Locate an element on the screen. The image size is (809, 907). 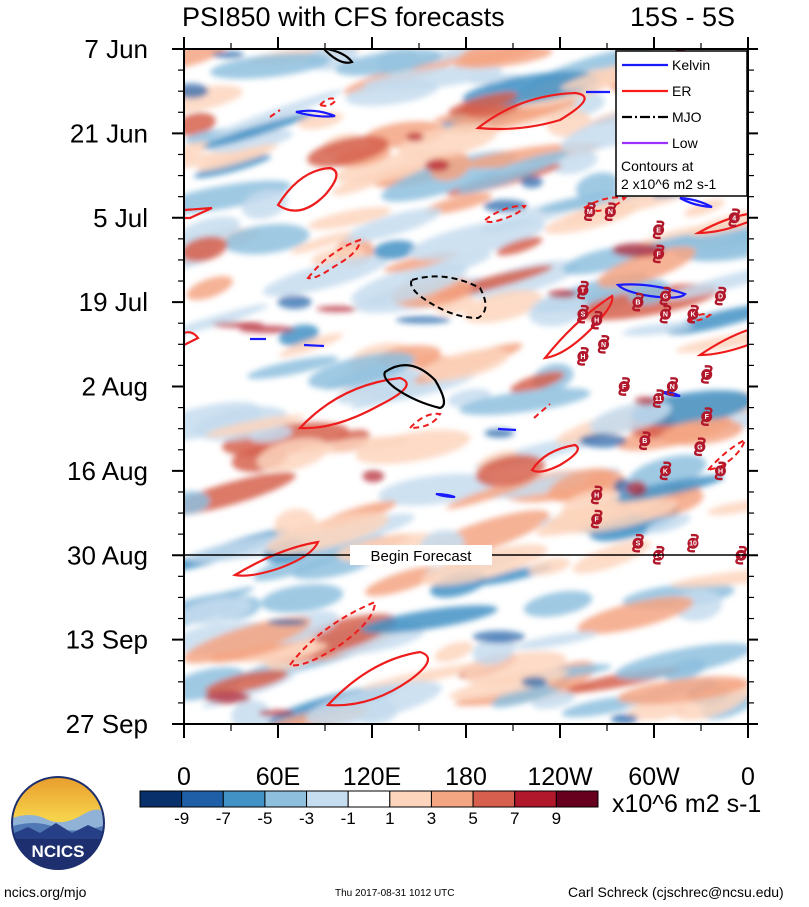
storm-label: T is located at coordinates (741, 556).